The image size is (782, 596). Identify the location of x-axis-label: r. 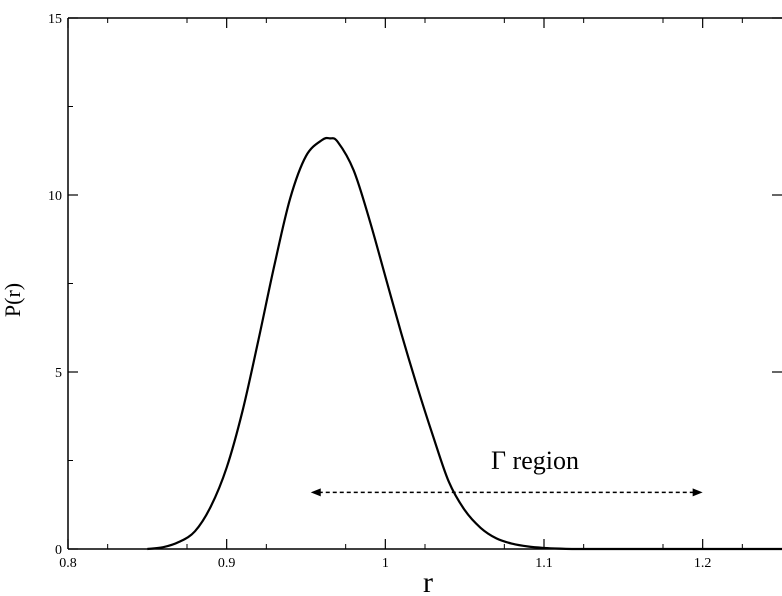
(428, 581).